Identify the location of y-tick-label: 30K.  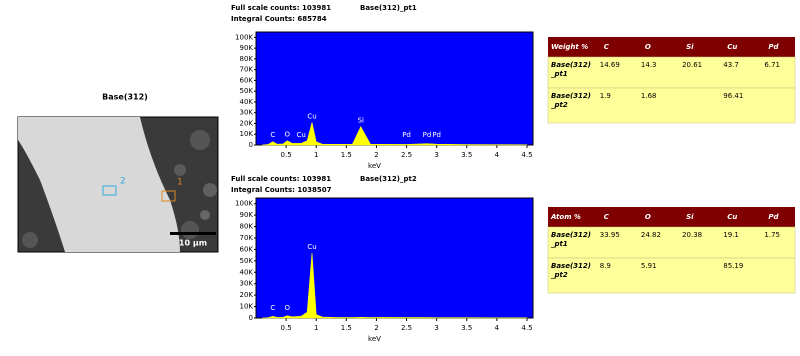
(247, 113).